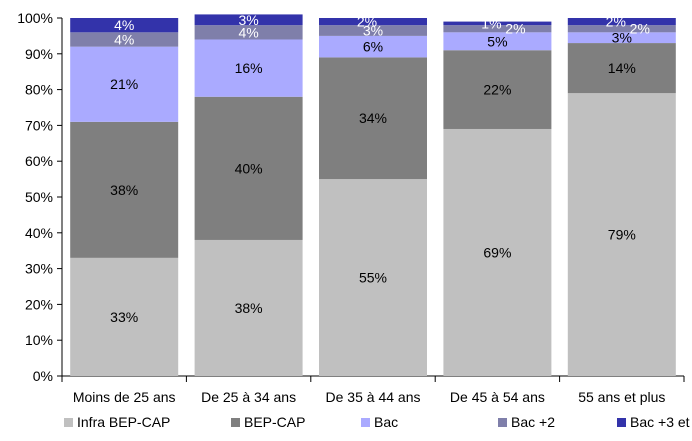  I want to click on data-label: 33%, so click(124, 317).